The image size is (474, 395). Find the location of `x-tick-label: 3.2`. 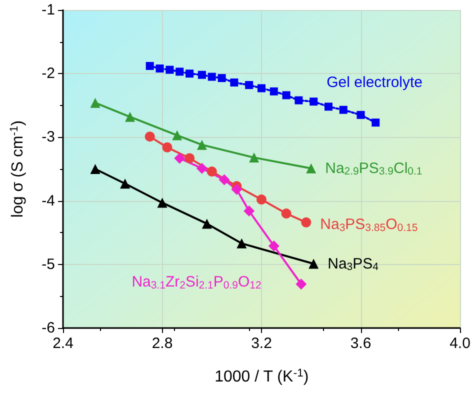

x-tick-label: 3.2 is located at coordinates (261, 343).